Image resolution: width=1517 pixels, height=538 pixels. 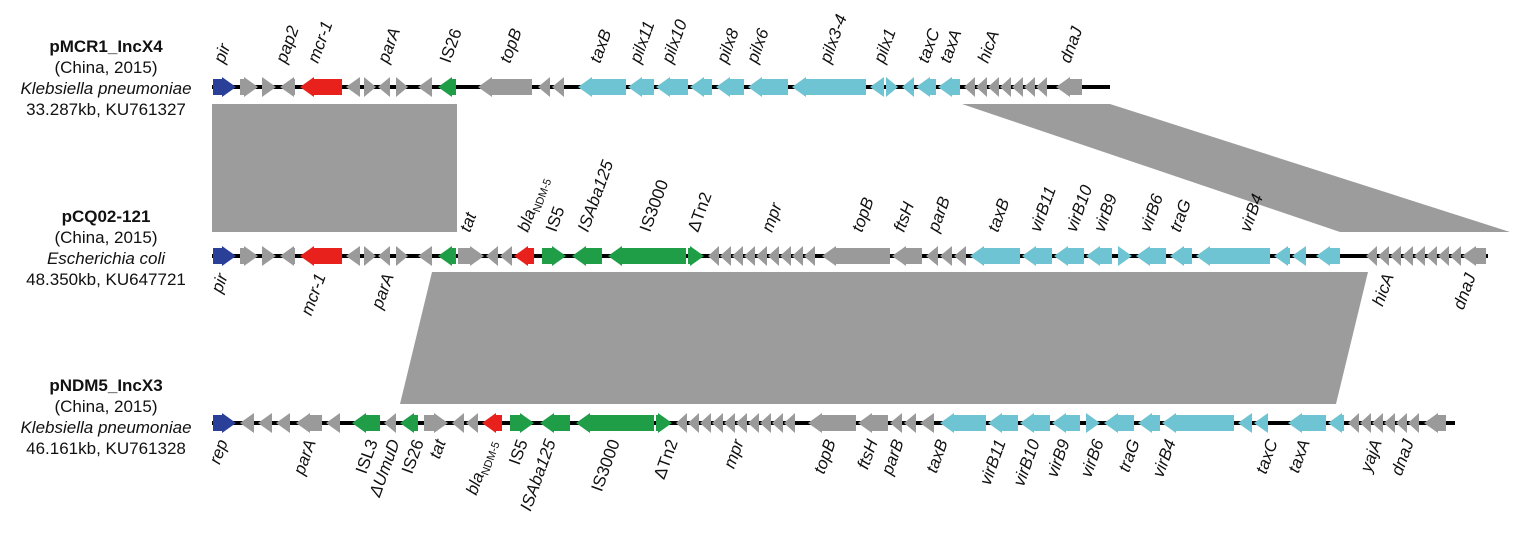 I want to click on gene-label: IS3000, so click(x=654, y=205).